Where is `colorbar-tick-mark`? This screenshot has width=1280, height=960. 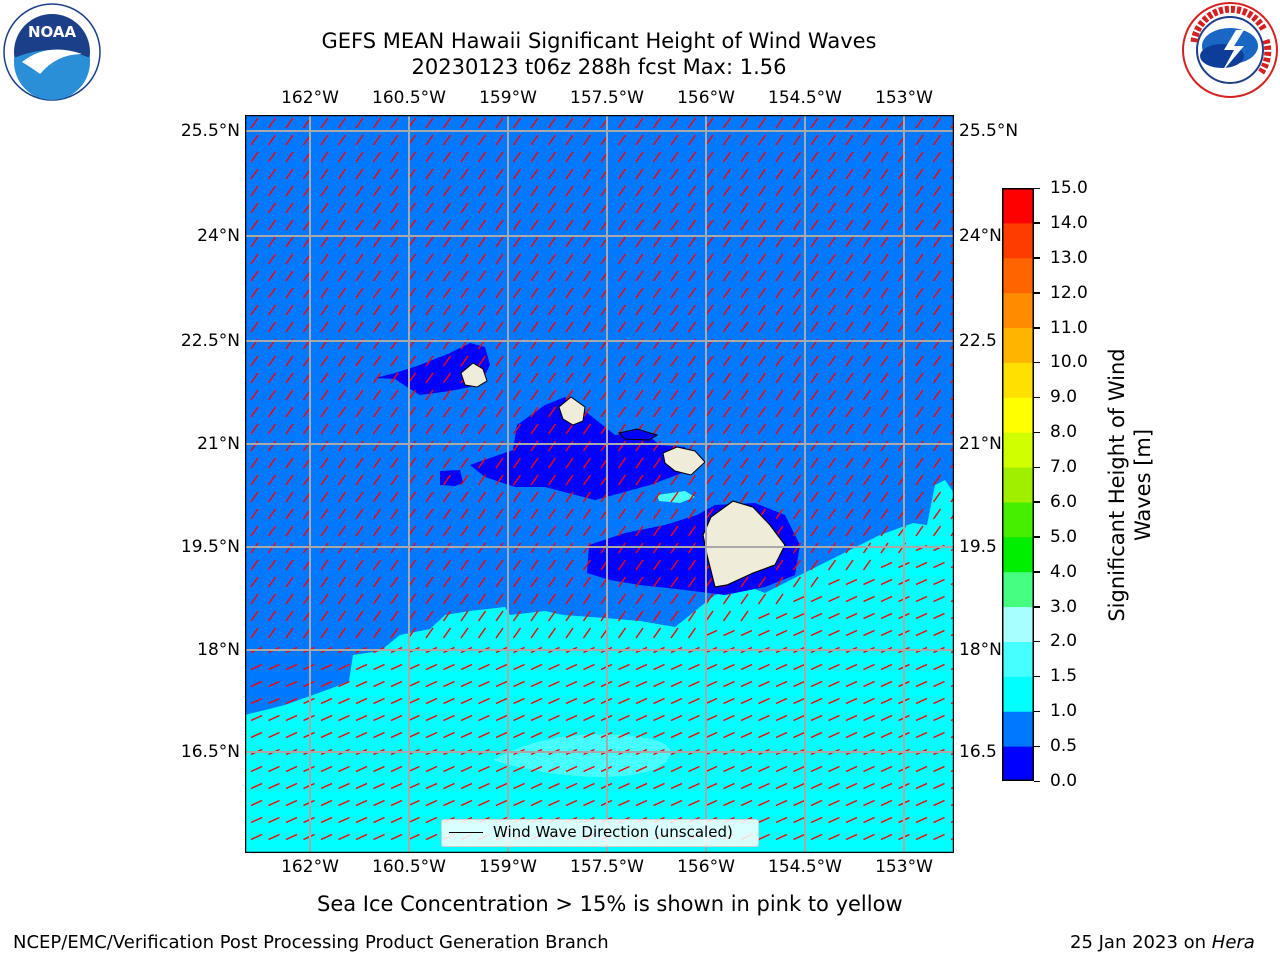
colorbar-tick-mark is located at coordinates (1037, 676).